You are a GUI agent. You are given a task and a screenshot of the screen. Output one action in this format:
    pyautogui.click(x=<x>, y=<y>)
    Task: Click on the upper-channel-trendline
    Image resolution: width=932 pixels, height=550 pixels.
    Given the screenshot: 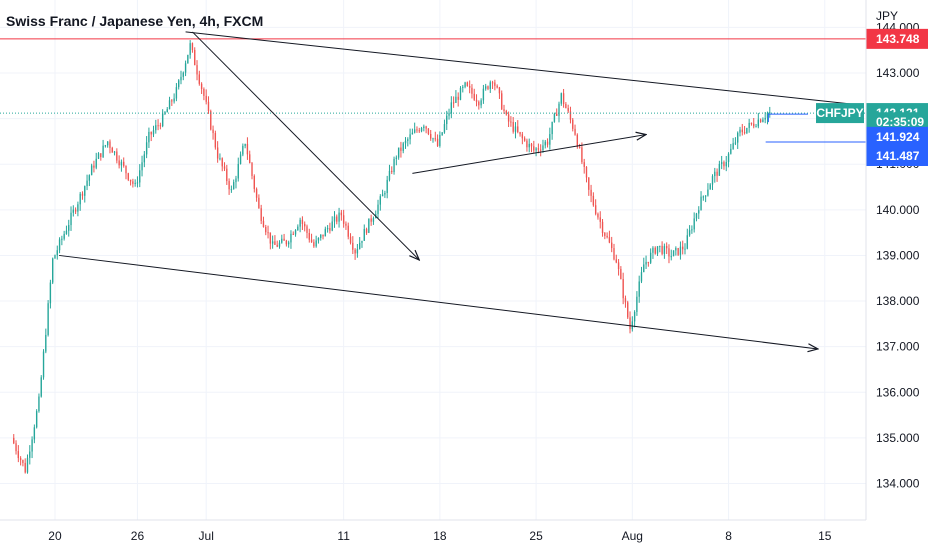 What is the action you would take?
    pyautogui.click(x=522, y=68)
    